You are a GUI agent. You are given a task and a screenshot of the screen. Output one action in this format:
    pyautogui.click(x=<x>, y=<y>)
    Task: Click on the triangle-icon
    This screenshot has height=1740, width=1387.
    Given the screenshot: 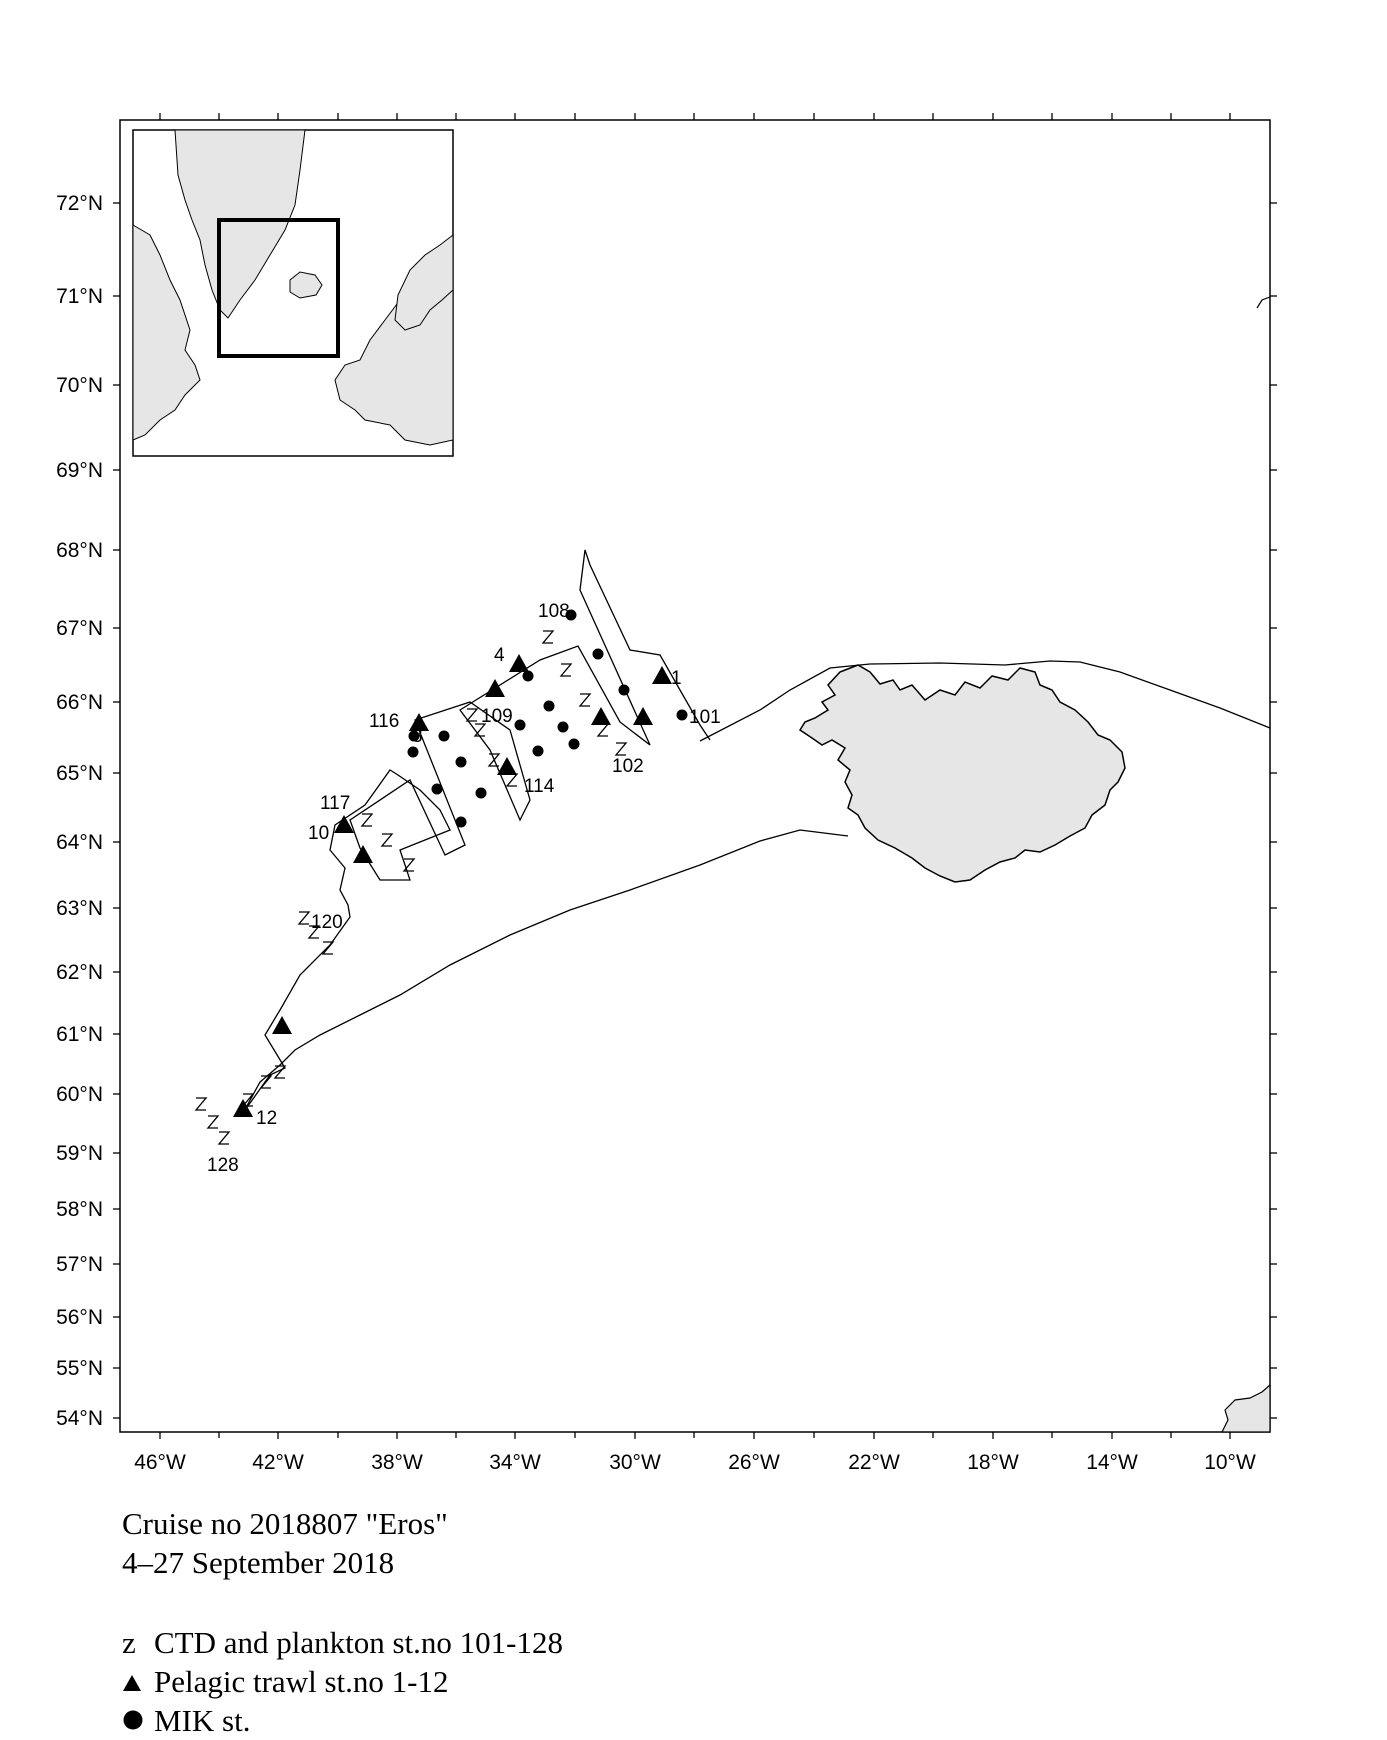 What is the action you would take?
    pyautogui.click(x=138, y=1682)
    